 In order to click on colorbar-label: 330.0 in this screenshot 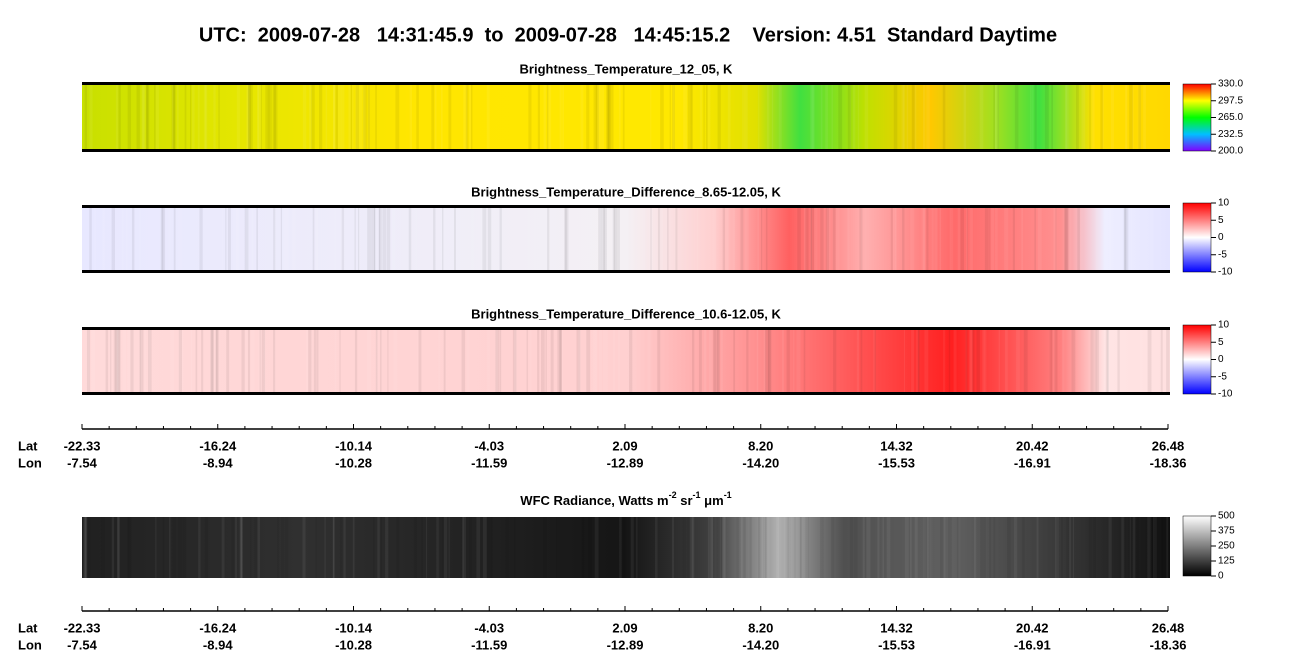, I will do `click(1230, 84)`.